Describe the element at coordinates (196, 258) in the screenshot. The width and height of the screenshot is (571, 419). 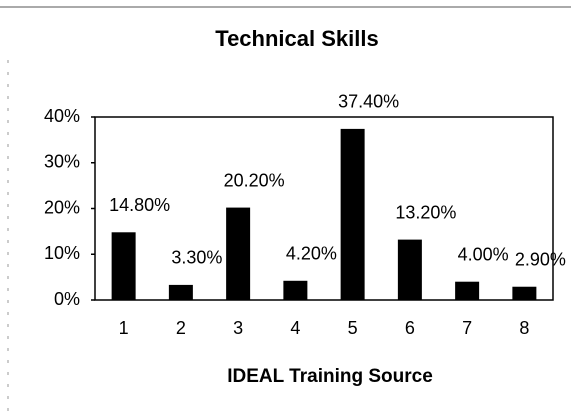
I see `data-label: 3.30%` at that location.